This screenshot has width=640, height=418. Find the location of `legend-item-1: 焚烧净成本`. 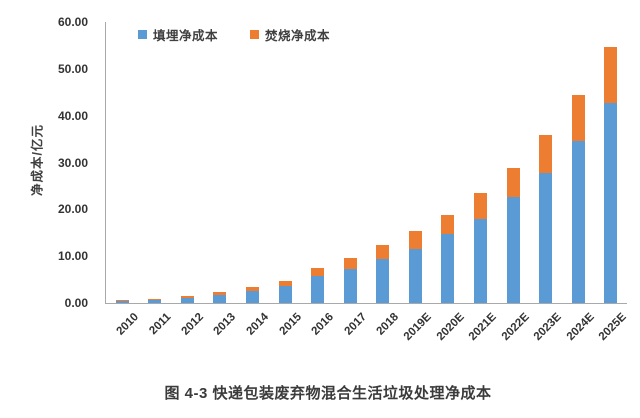

legend-item-1: 焚烧净成本 is located at coordinates (290, 34).